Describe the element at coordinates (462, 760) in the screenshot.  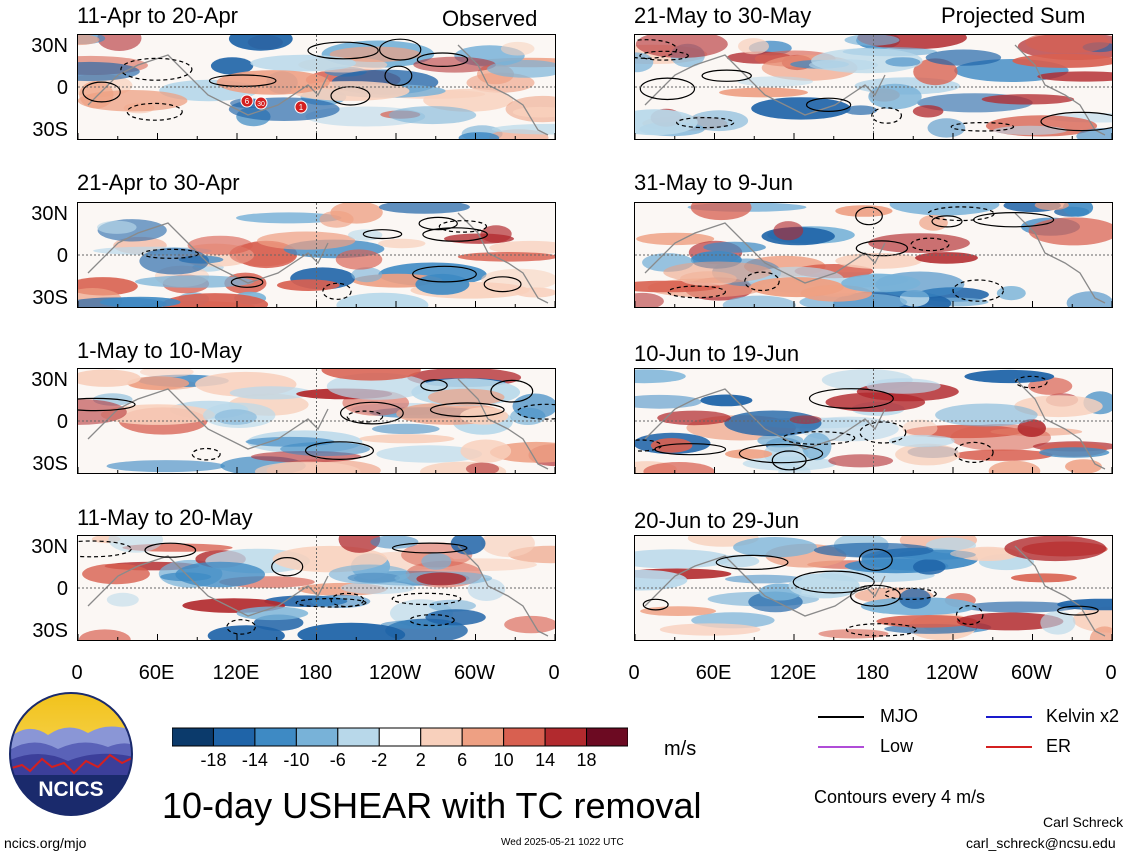
I see `colorbar-tick-label: 6` at that location.